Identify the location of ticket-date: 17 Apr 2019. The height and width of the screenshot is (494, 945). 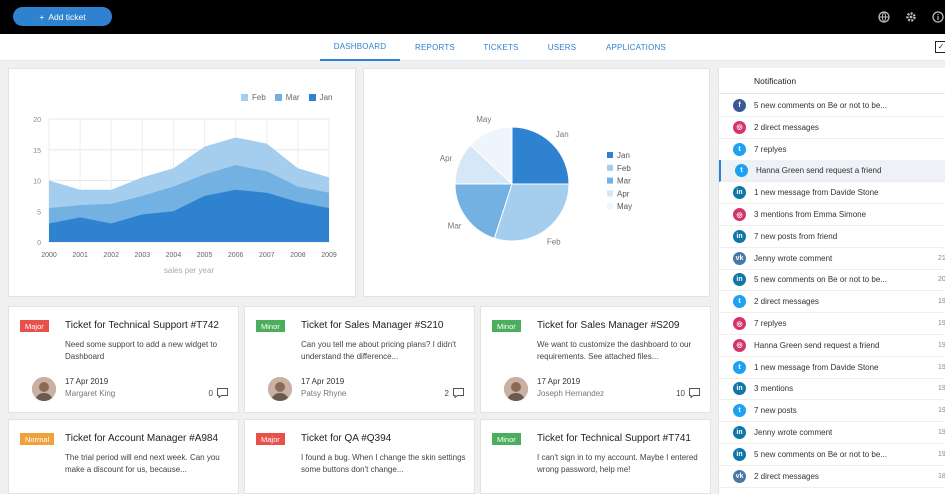
(87, 381).